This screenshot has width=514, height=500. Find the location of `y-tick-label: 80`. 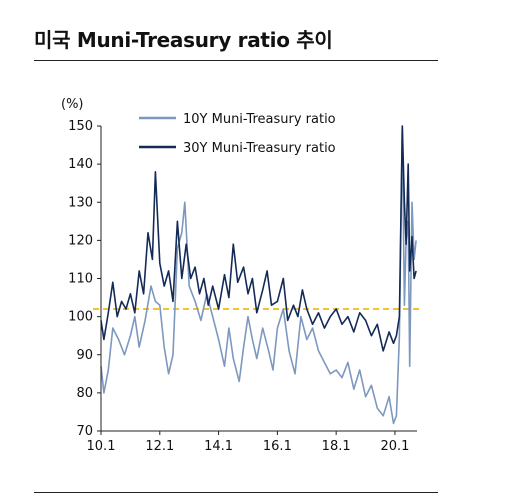

y-tick-label: 80 is located at coordinates (84, 393).